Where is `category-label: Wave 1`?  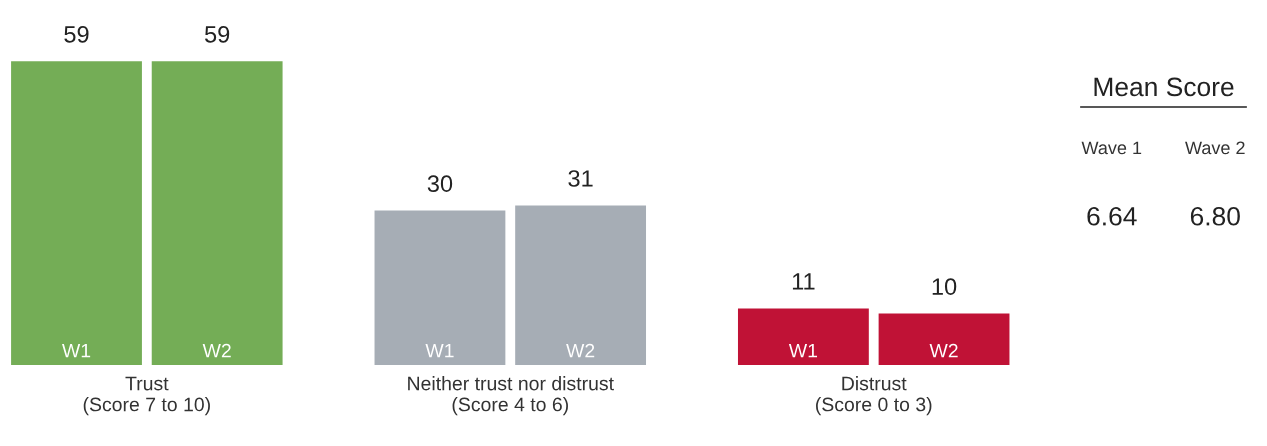 category-label: Wave 1 is located at coordinates (1111, 148).